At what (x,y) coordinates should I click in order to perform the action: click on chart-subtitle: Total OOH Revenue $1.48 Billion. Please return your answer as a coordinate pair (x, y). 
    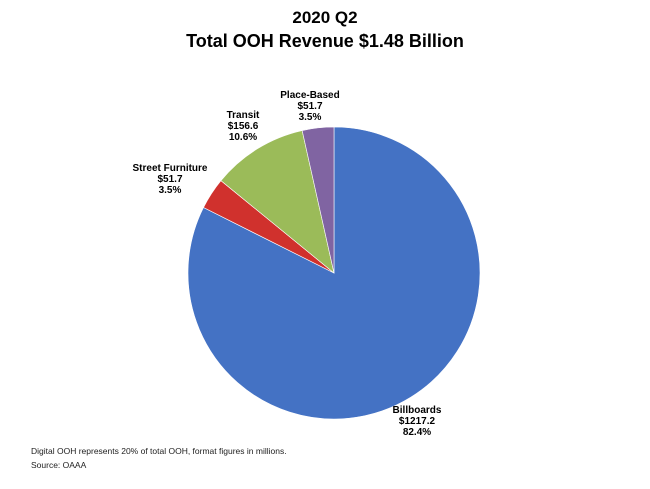
    Looking at the image, I should click on (325, 41).